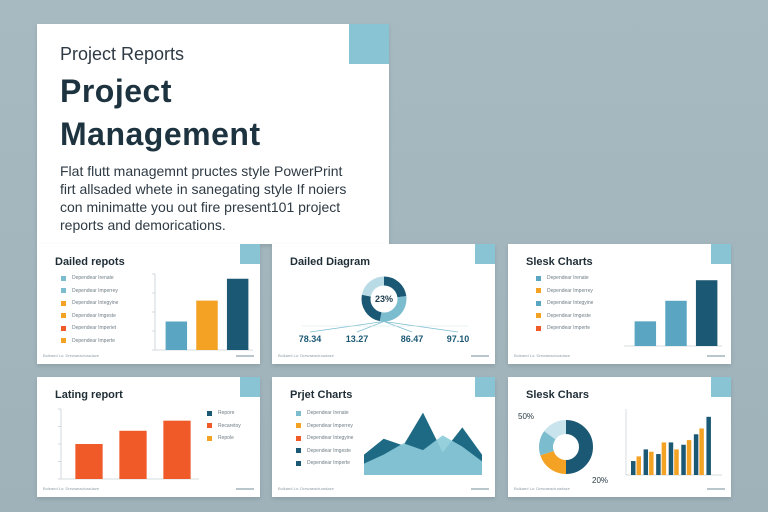 The image size is (768, 512). I want to click on stat-value: 78.34, so click(310, 339).